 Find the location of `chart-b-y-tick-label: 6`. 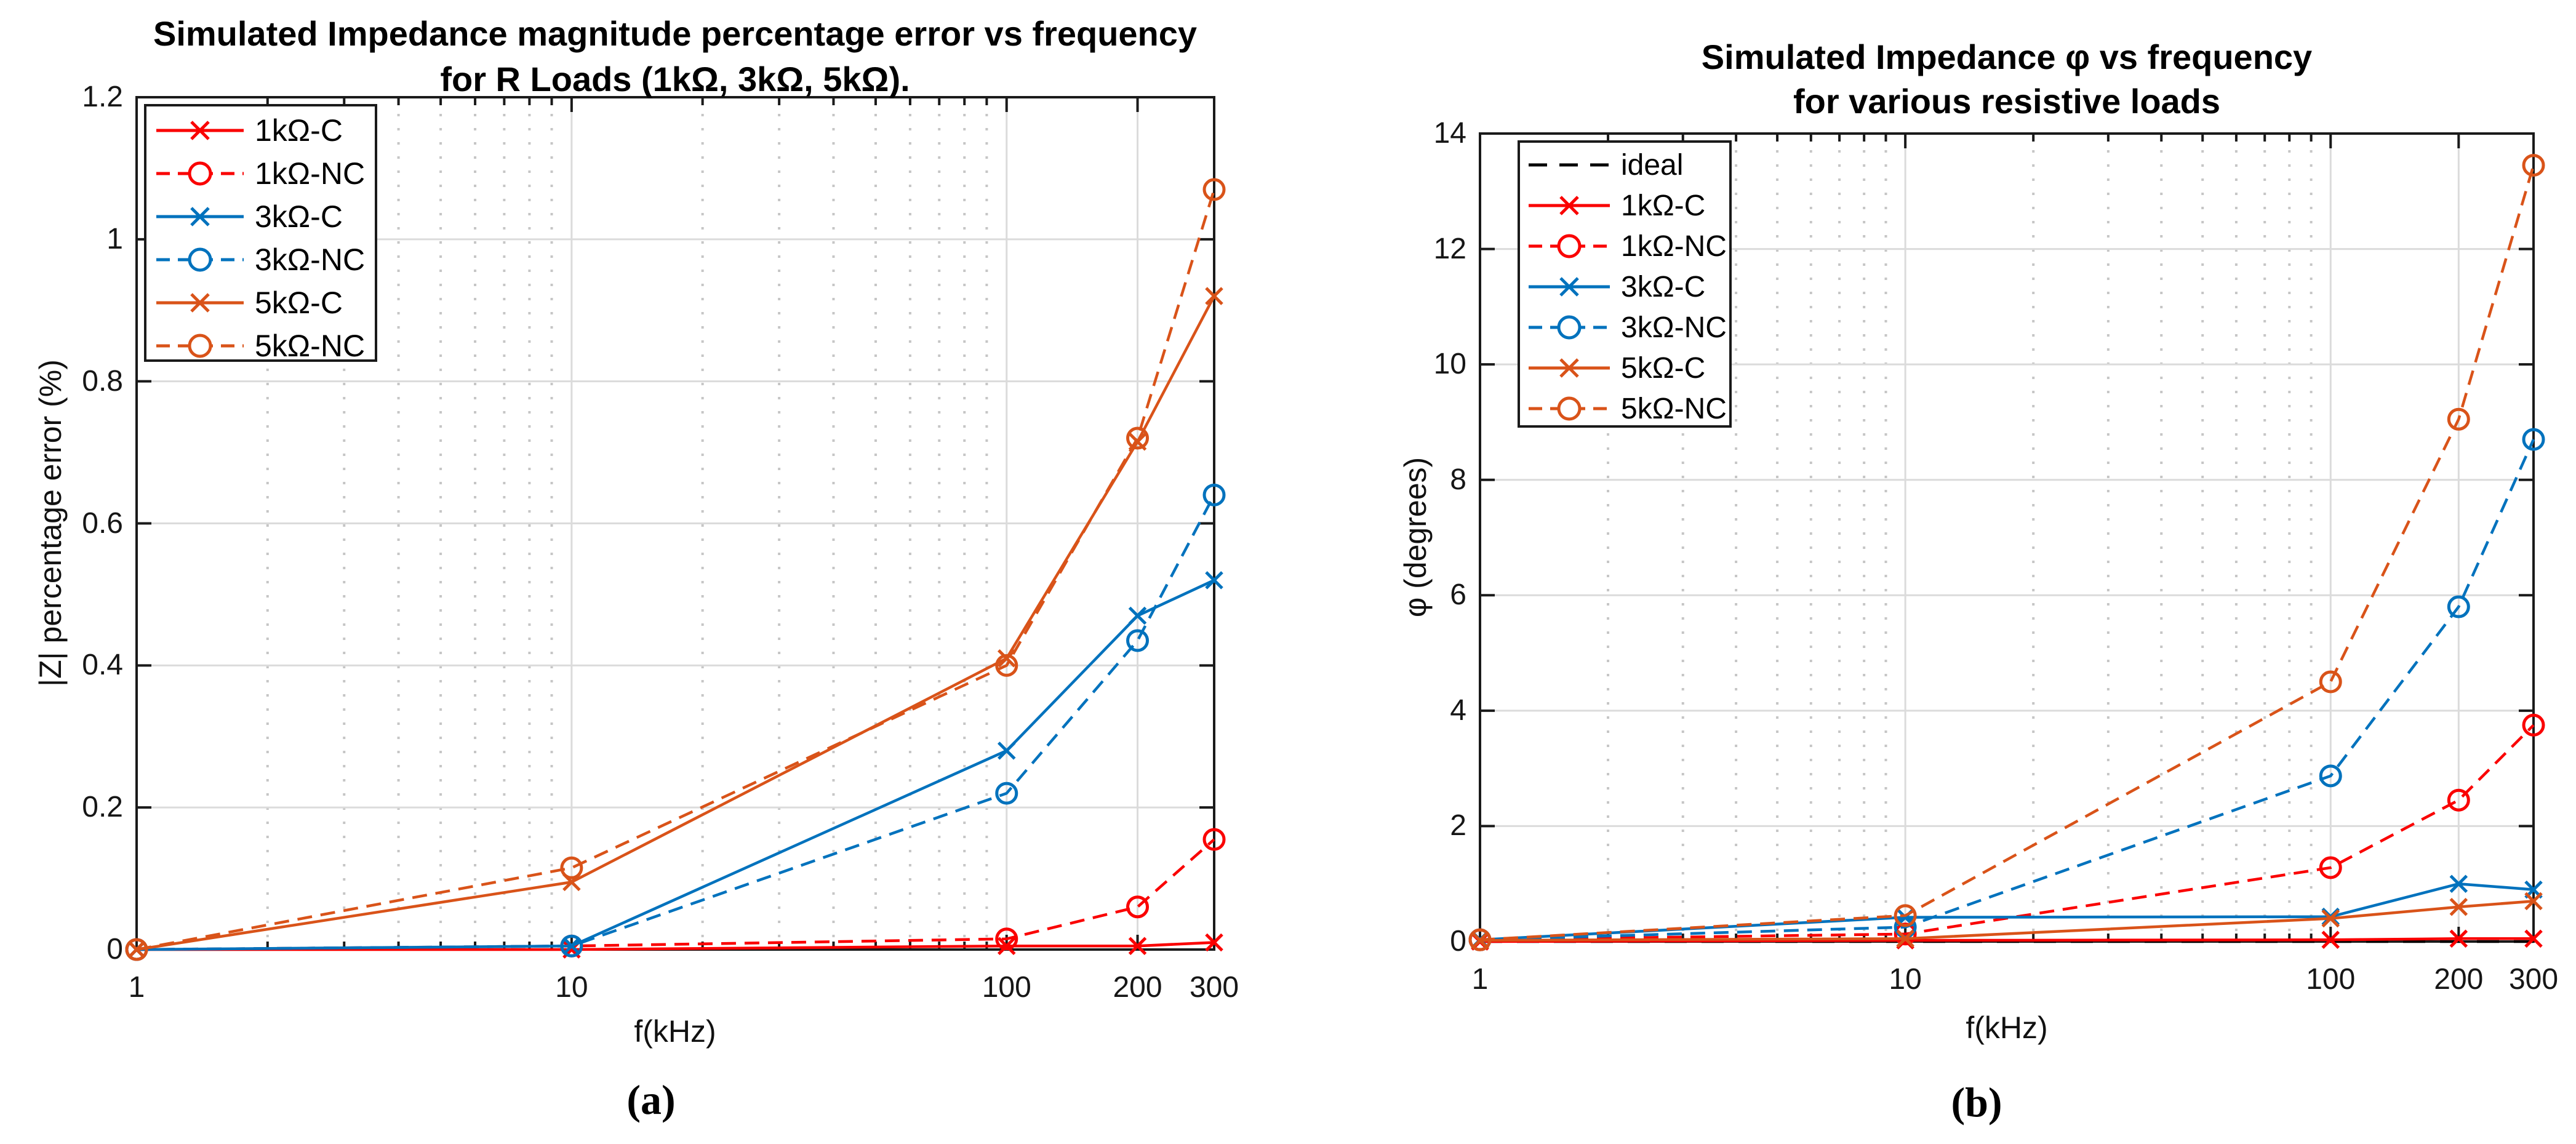

chart-b-y-tick-label: 6 is located at coordinates (1458, 595).